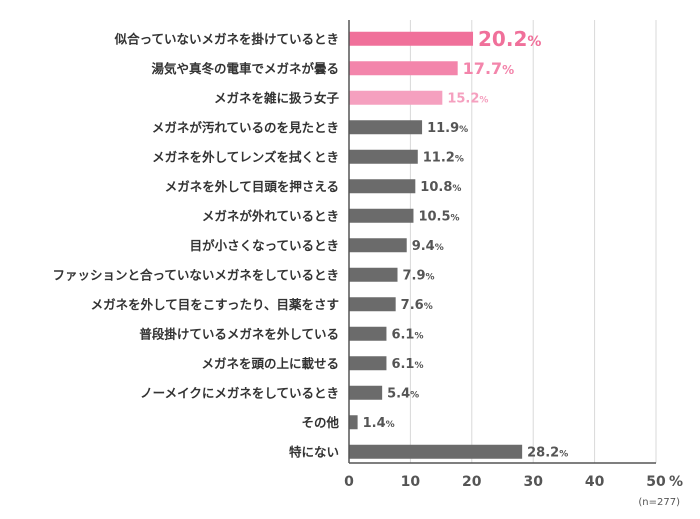  I want to click on category-label: メガネを外して目をこすったり、目薬をさす, so click(215, 304).